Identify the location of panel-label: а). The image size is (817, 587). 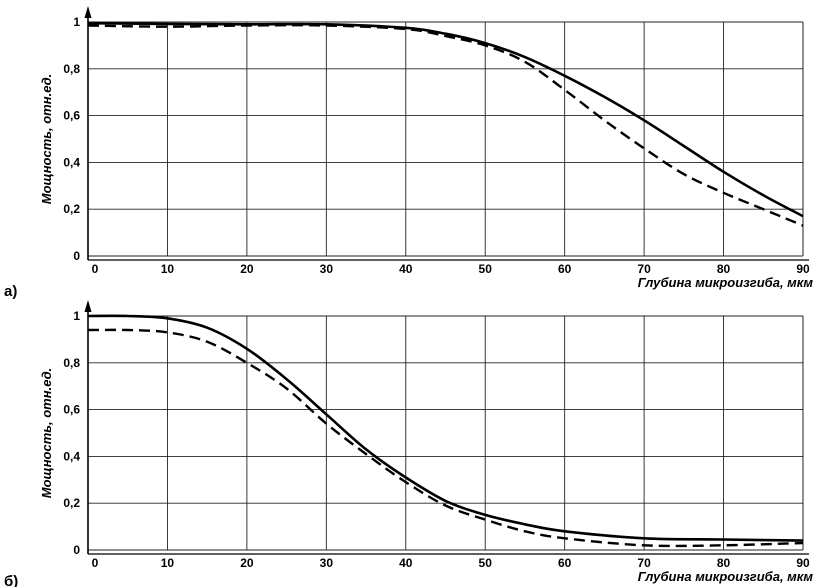
(10, 291).